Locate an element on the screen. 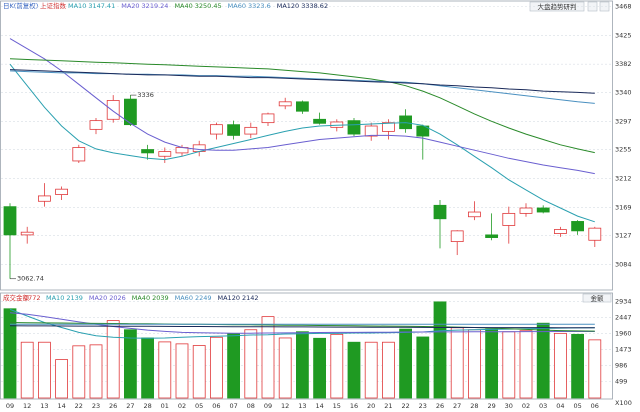 The width and height of the screenshot is (640, 412). x-tick-label: 15 is located at coordinates (337, 406).